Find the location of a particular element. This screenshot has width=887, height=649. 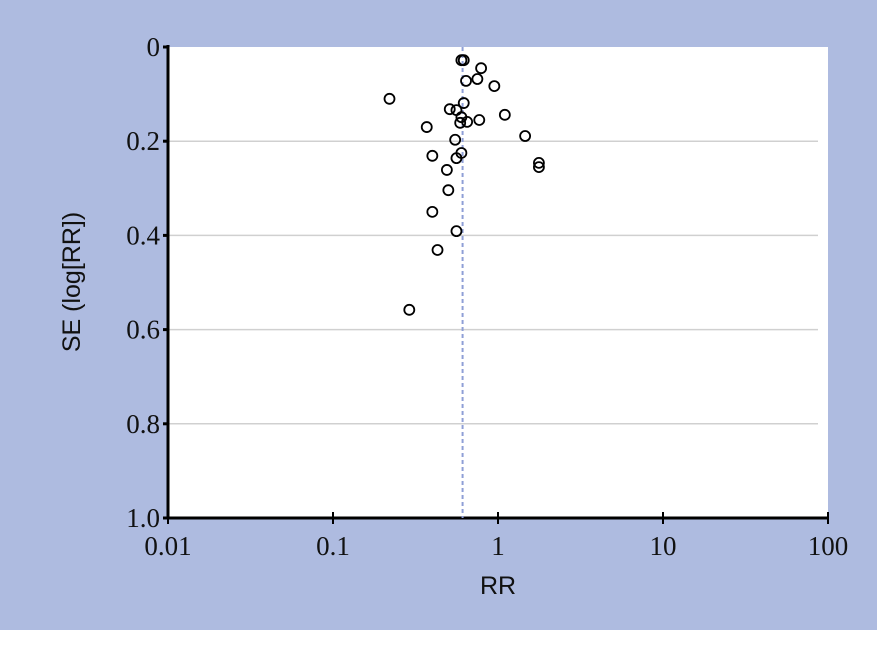

y-axis-label: SE (log[RR]) is located at coordinates (72, 282).